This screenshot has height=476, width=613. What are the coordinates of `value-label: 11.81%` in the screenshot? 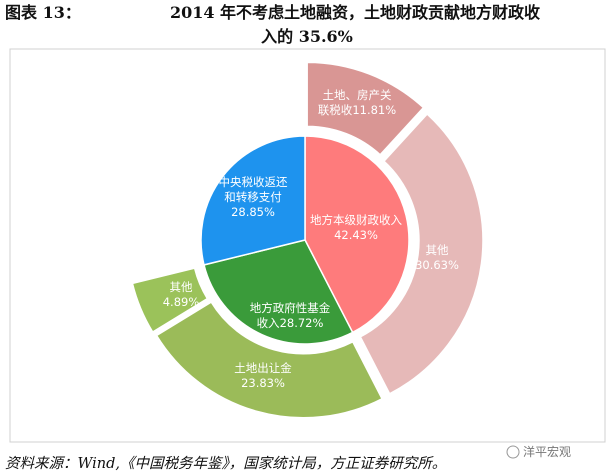 It's located at (374, 110).